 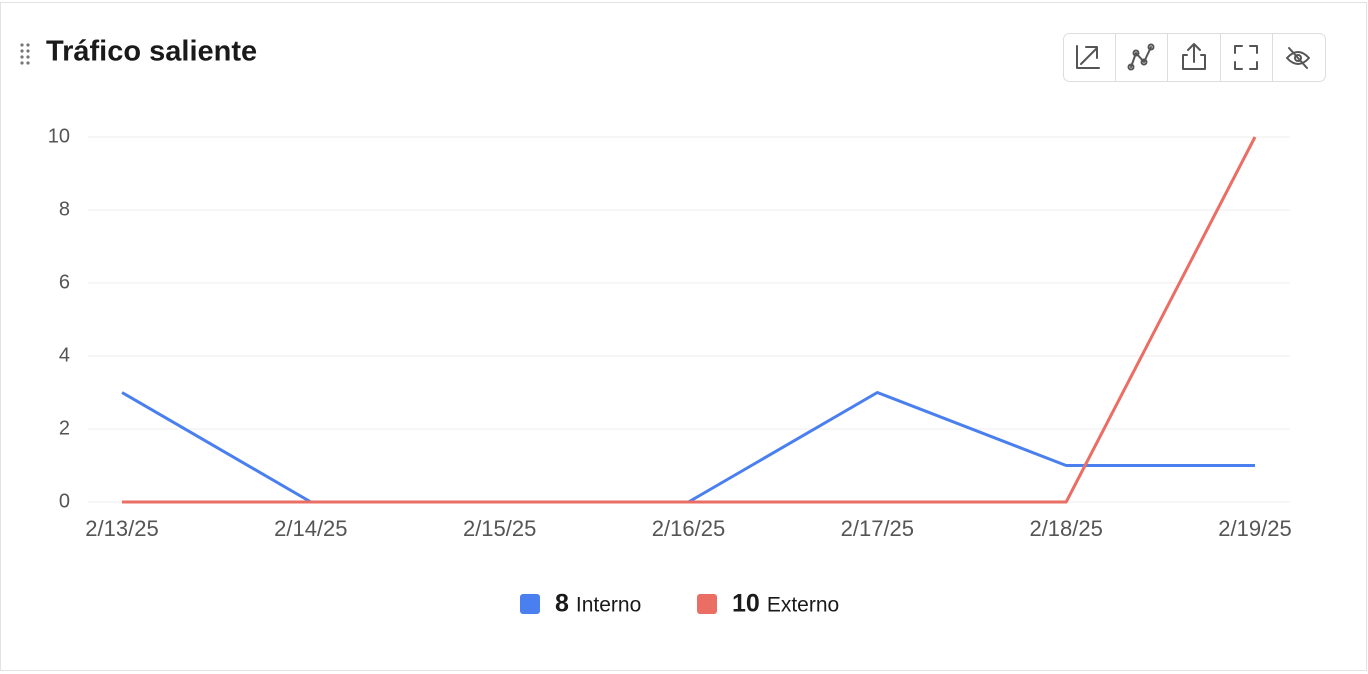 I want to click on y-tick-label: 6, so click(x=64, y=282).